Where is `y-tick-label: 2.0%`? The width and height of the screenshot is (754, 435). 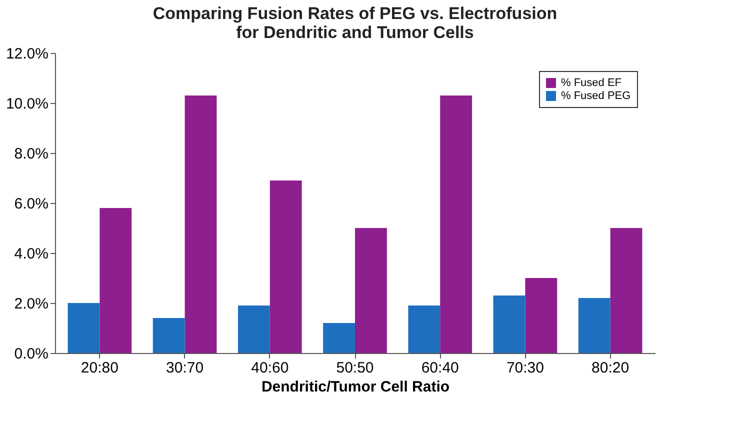
y-tick-label: 2.0% is located at coordinates (31, 304).